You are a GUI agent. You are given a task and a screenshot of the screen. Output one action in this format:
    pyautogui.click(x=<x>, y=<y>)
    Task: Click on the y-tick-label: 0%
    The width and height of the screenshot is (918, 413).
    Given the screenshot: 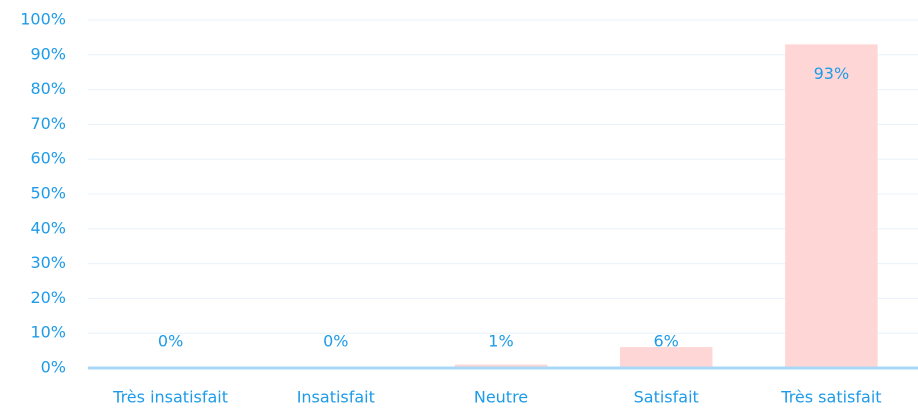 What is the action you would take?
    pyautogui.click(x=53, y=367)
    